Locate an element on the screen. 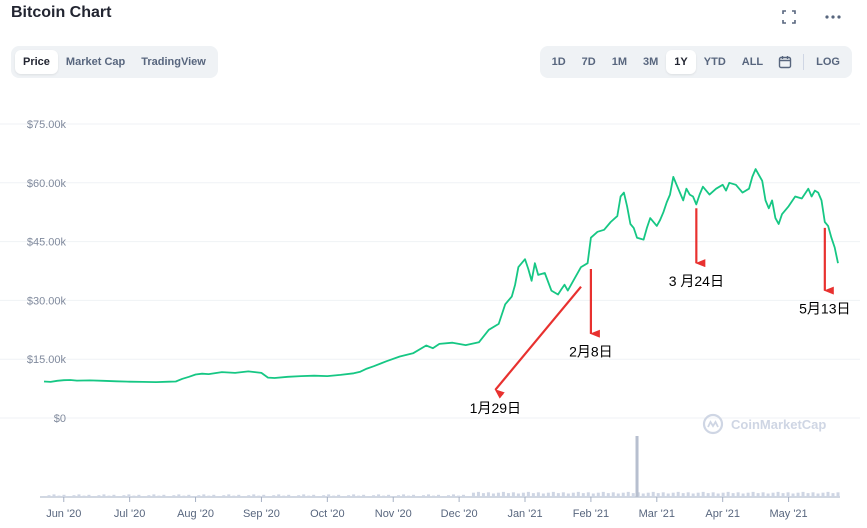  range-1m: 1M is located at coordinates (619, 62).